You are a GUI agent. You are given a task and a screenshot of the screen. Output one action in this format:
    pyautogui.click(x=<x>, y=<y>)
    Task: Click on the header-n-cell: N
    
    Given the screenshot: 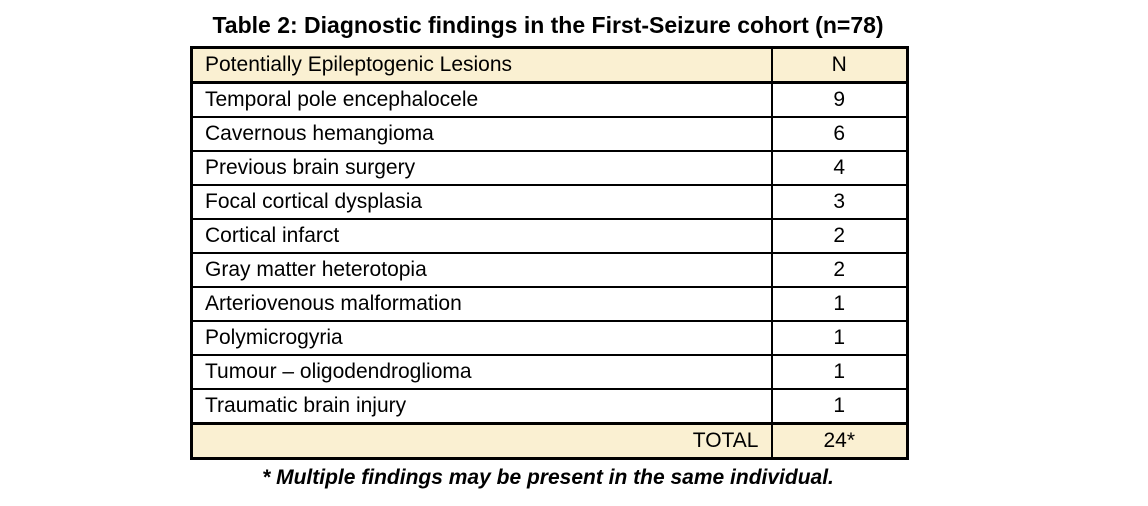 What is the action you would take?
    pyautogui.click(x=839, y=65)
    